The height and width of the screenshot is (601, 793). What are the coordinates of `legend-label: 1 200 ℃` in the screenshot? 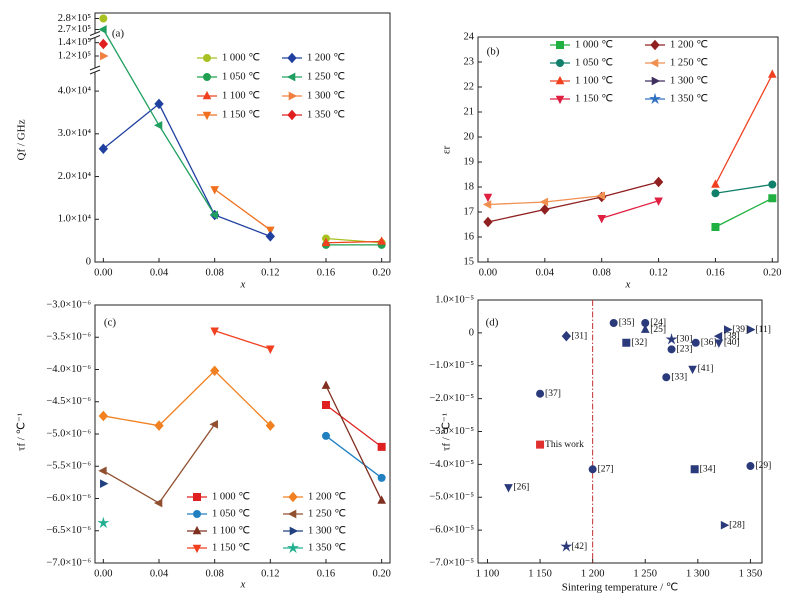 It's located at (326, 57).